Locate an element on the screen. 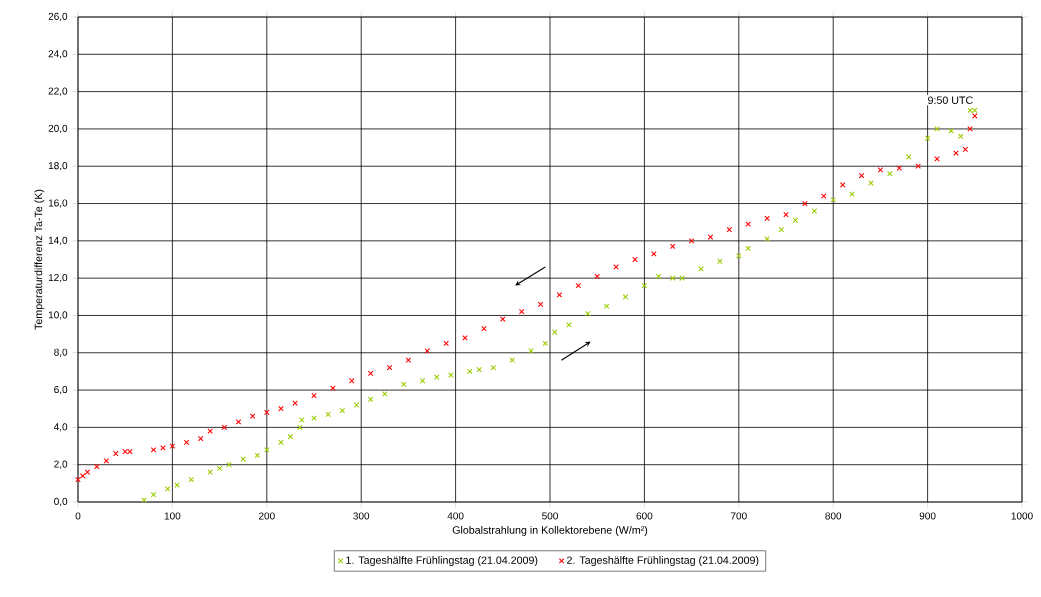 The height and width of the screenshot is (597, 1041). legend-label: 2. Tageshälfte Frühlingstag (21.04.2009) is located at coordinates (663, 561).